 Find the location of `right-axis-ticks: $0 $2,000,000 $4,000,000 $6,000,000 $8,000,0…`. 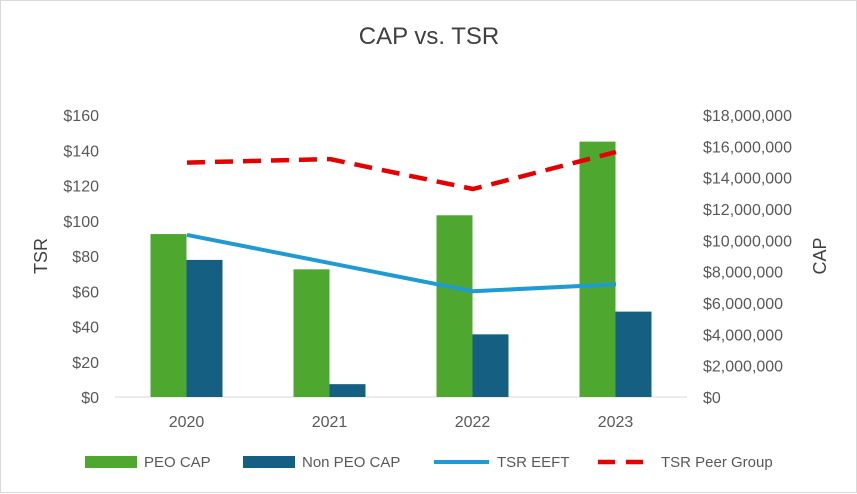

right-axis-ticks: $0 $2,000,000 $4,000,000 $6,000,000 $8,000,0… is located at coordinates (747, 257).